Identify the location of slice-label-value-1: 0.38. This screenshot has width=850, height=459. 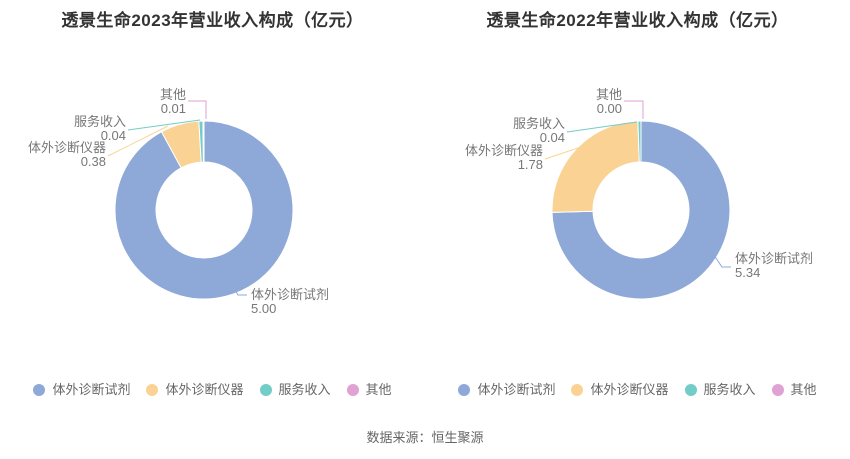
(93, 161).